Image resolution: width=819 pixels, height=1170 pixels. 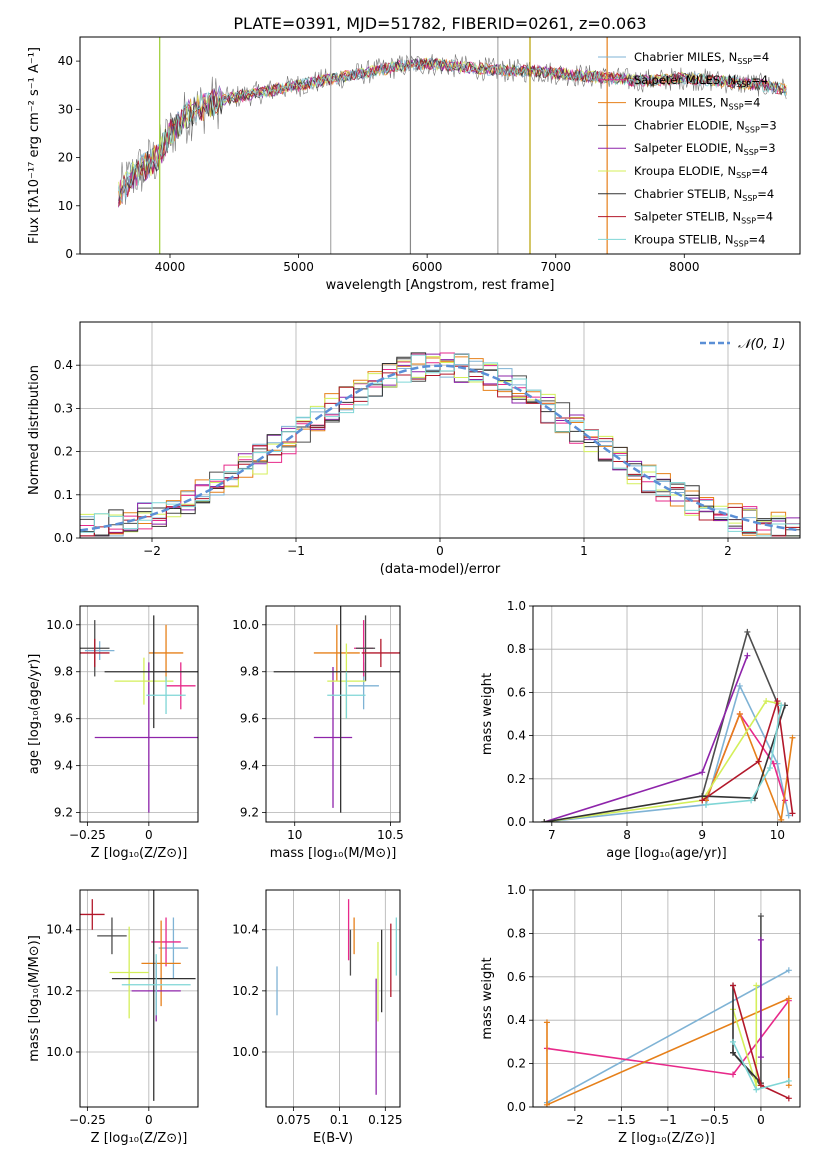 I want to click on y-axis-label: mass [log₁₀(M/M⊙)], so click(x=34, y=998).